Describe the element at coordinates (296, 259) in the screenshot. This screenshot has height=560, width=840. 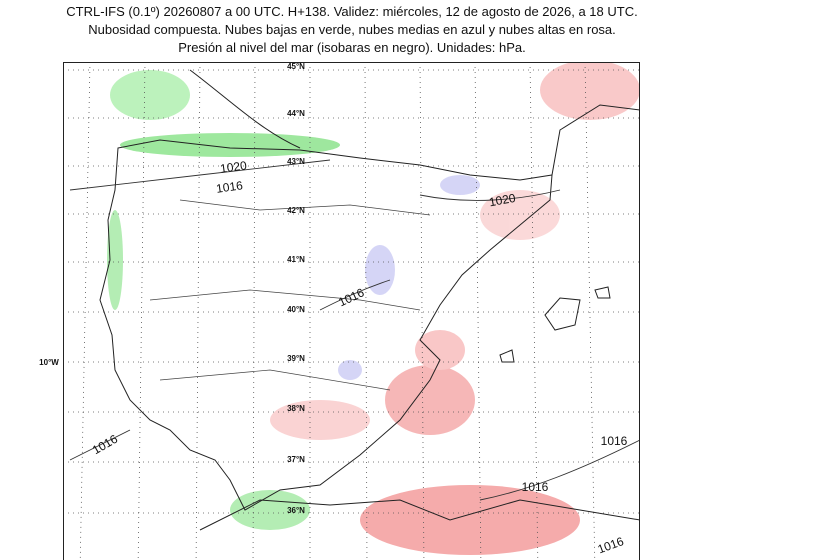
I see `latitude-label: 41°N` at that location.